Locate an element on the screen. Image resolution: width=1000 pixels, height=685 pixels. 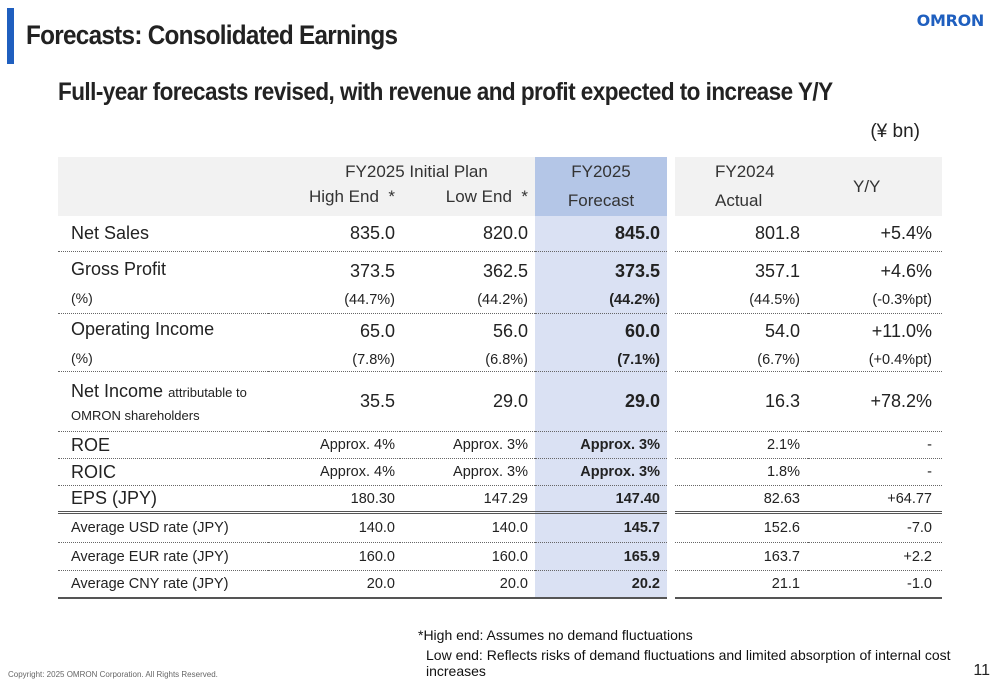
value-cell: 35.5 is located at coordinates (334, 402).